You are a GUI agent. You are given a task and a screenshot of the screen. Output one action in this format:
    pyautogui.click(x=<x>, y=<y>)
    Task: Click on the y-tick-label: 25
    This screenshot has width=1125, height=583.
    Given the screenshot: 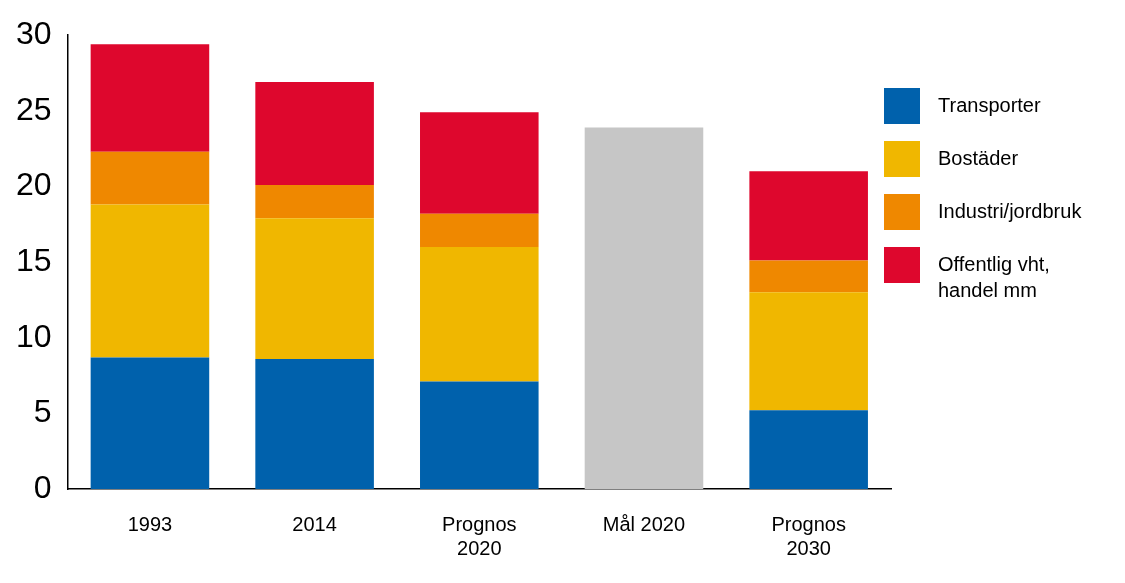 What is the action you would take?
    pyautogui.click(x=34, y=108)
    